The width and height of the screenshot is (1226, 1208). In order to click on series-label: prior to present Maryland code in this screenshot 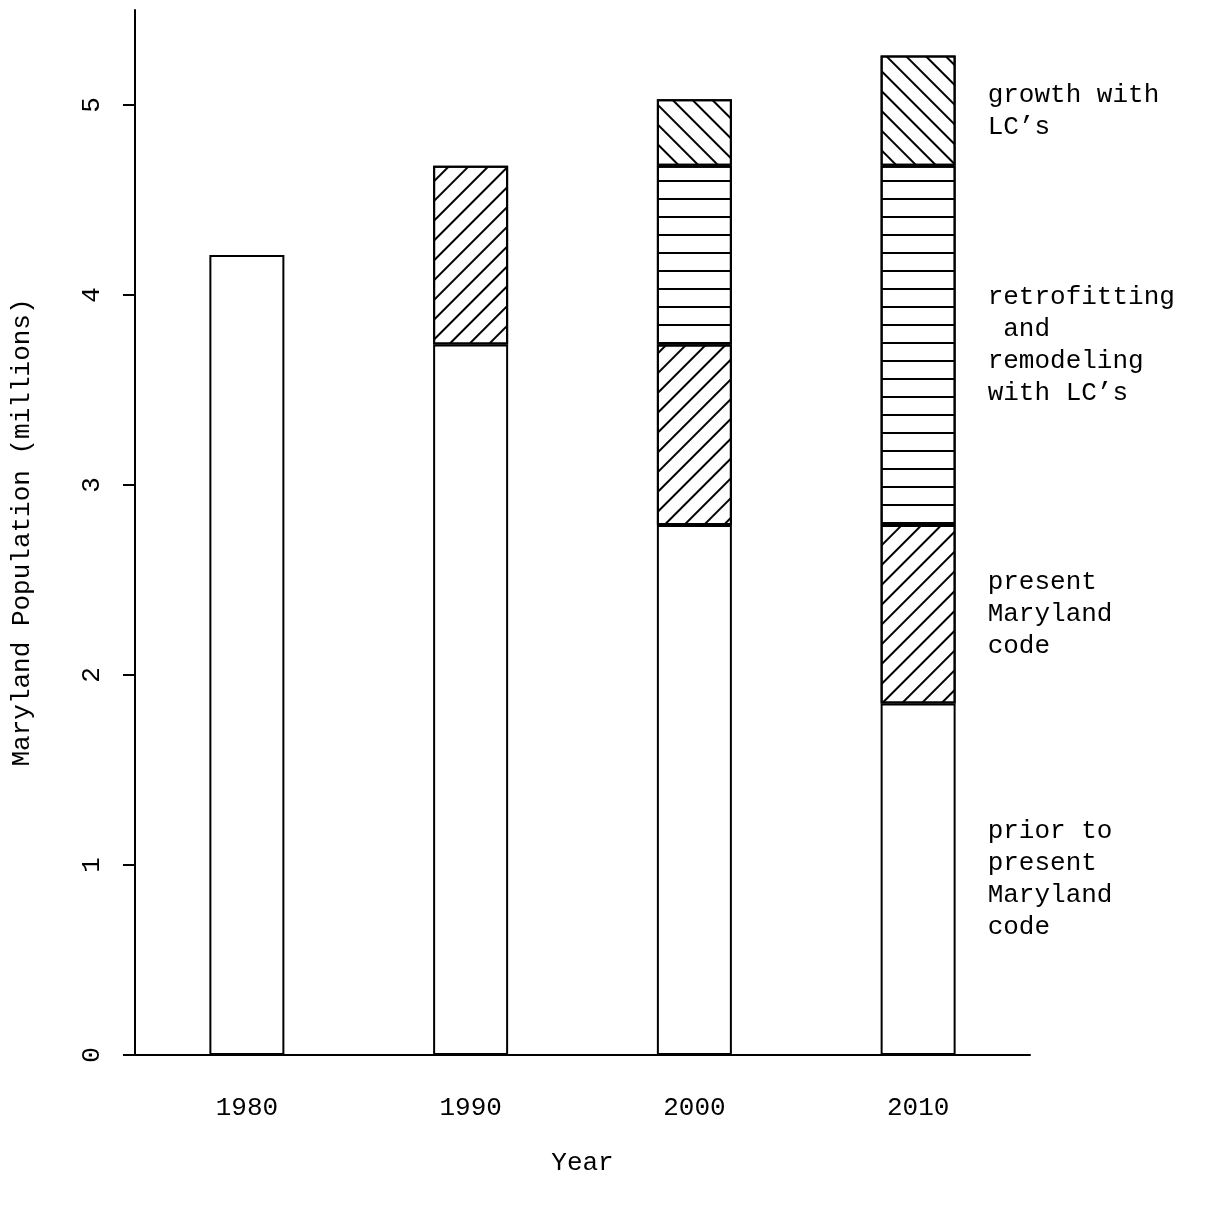, I will do `click(1058, 879)`.